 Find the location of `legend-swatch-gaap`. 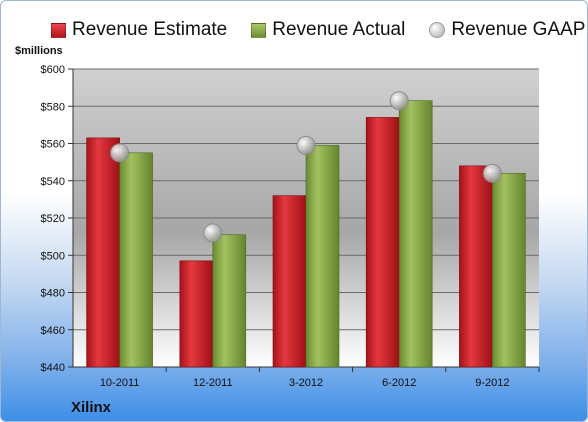

legend-swatch-gaap is located at coordinates (437, 30).